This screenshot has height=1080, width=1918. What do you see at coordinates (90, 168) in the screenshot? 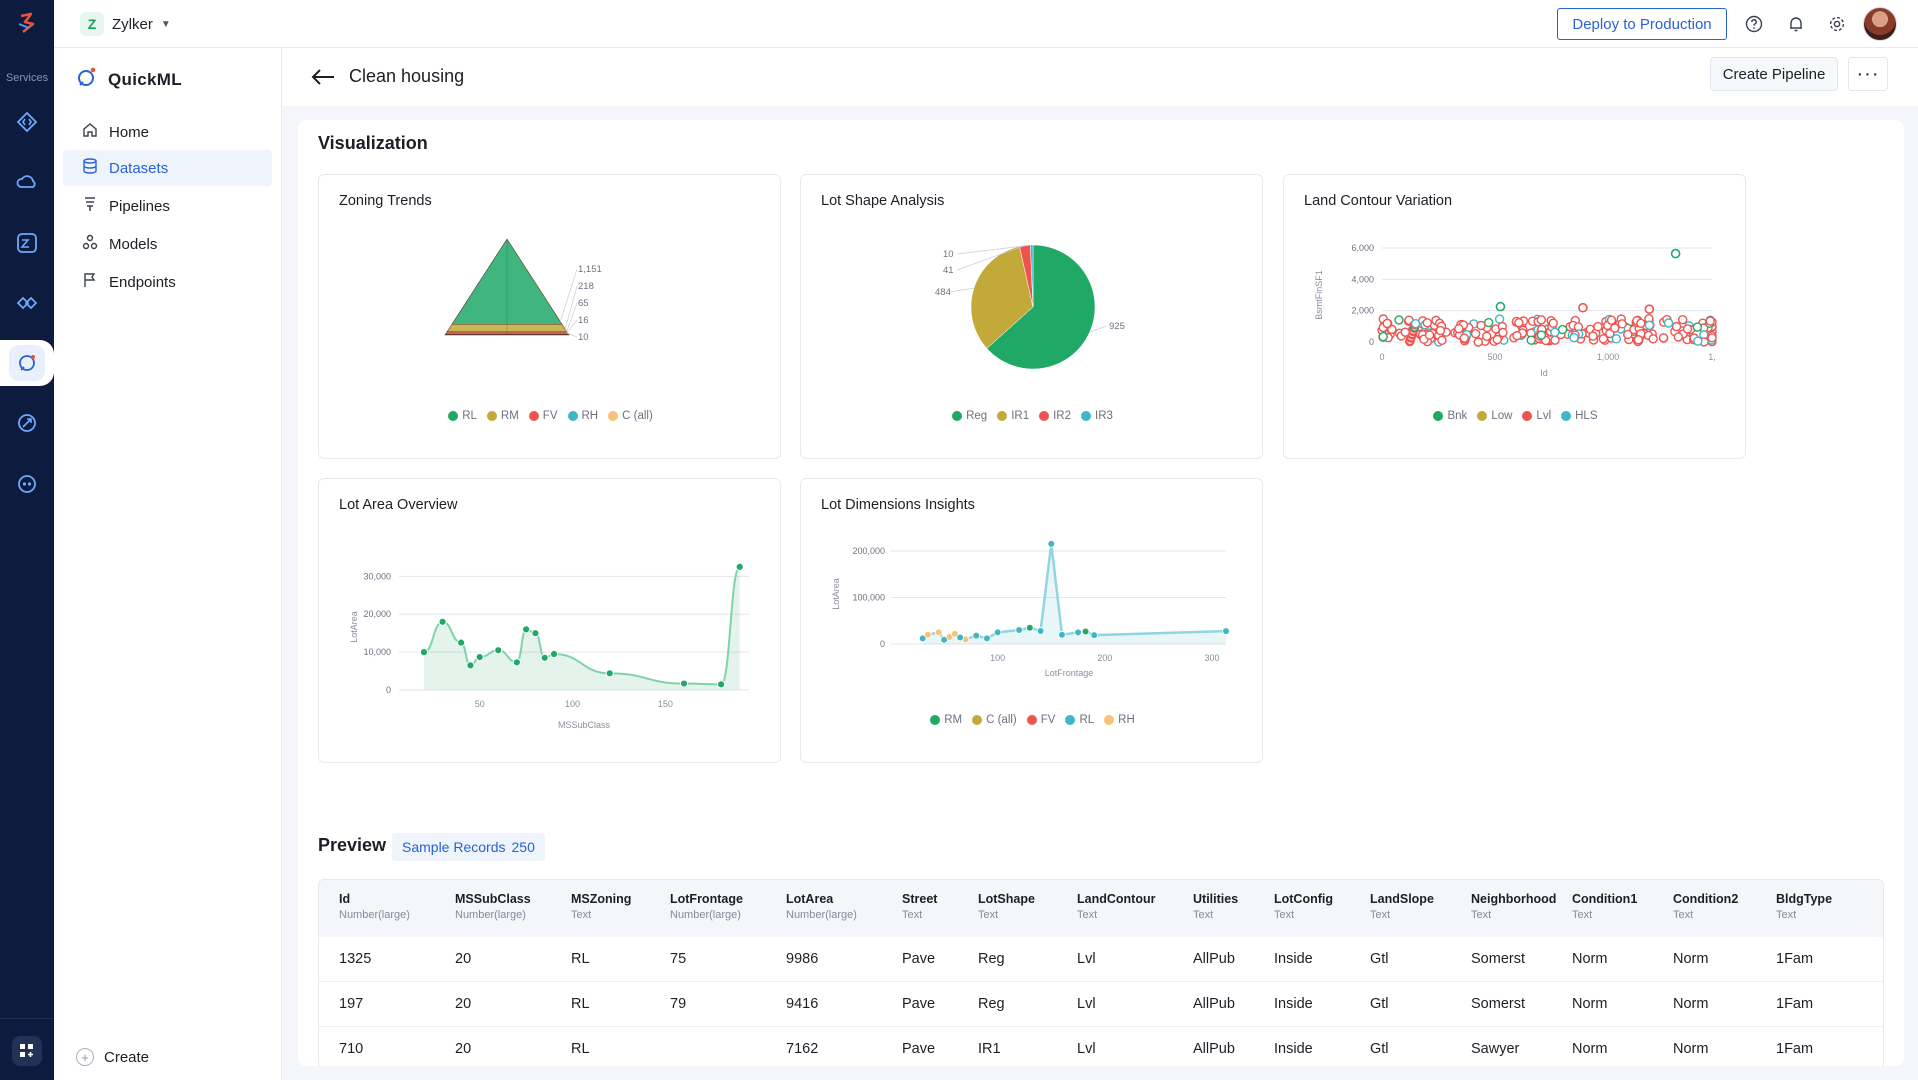
I see `database-icon` at bounding box center [90, 168].